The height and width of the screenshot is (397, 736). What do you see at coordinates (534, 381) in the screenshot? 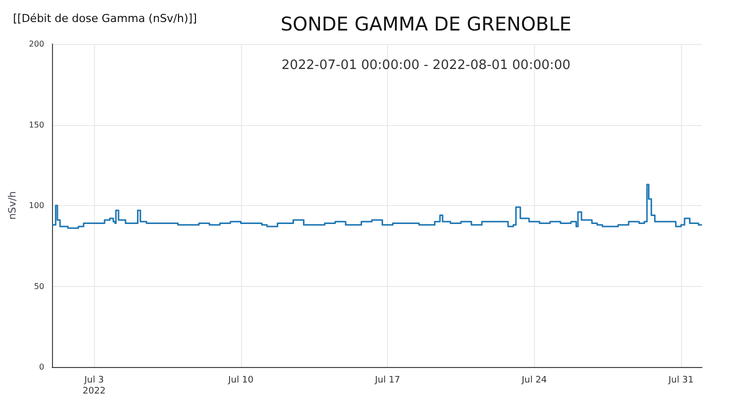
I see `x-tick-label: Jul 24` at bounding box center [534, 381].